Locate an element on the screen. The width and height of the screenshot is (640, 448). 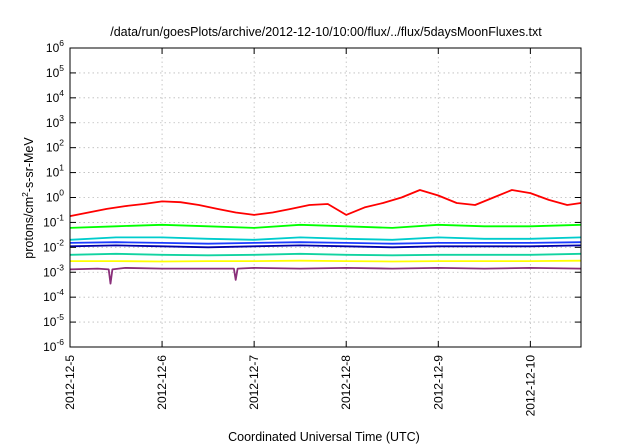
y-tick-label: 10⁻⁵ is located at coordinates (53, 320).